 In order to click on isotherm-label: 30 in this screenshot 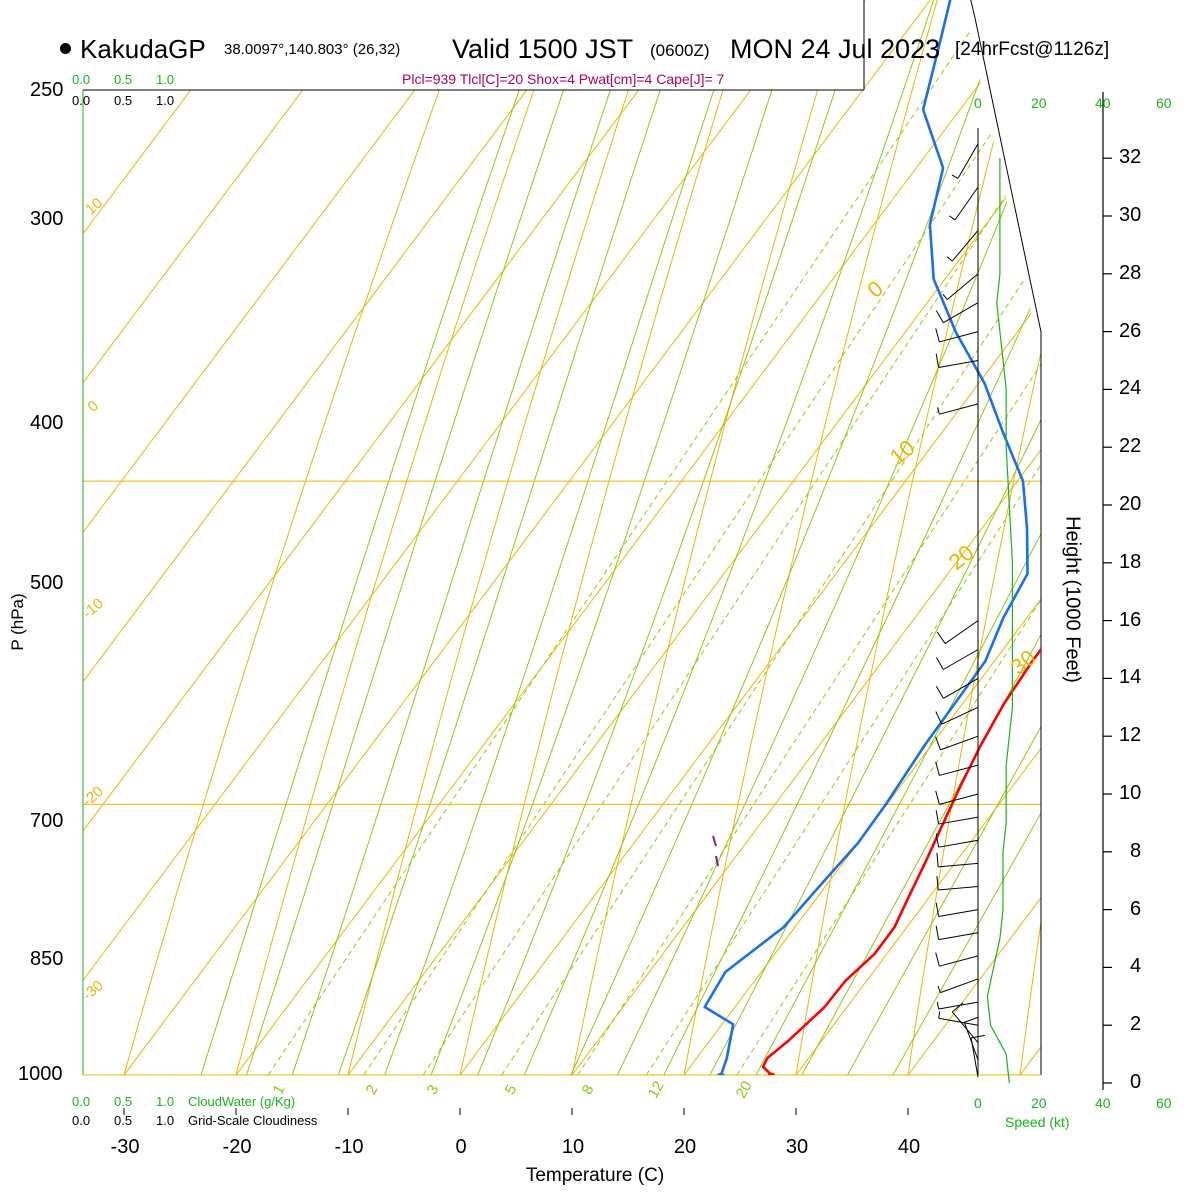, I will do `click(1023, 662)`.